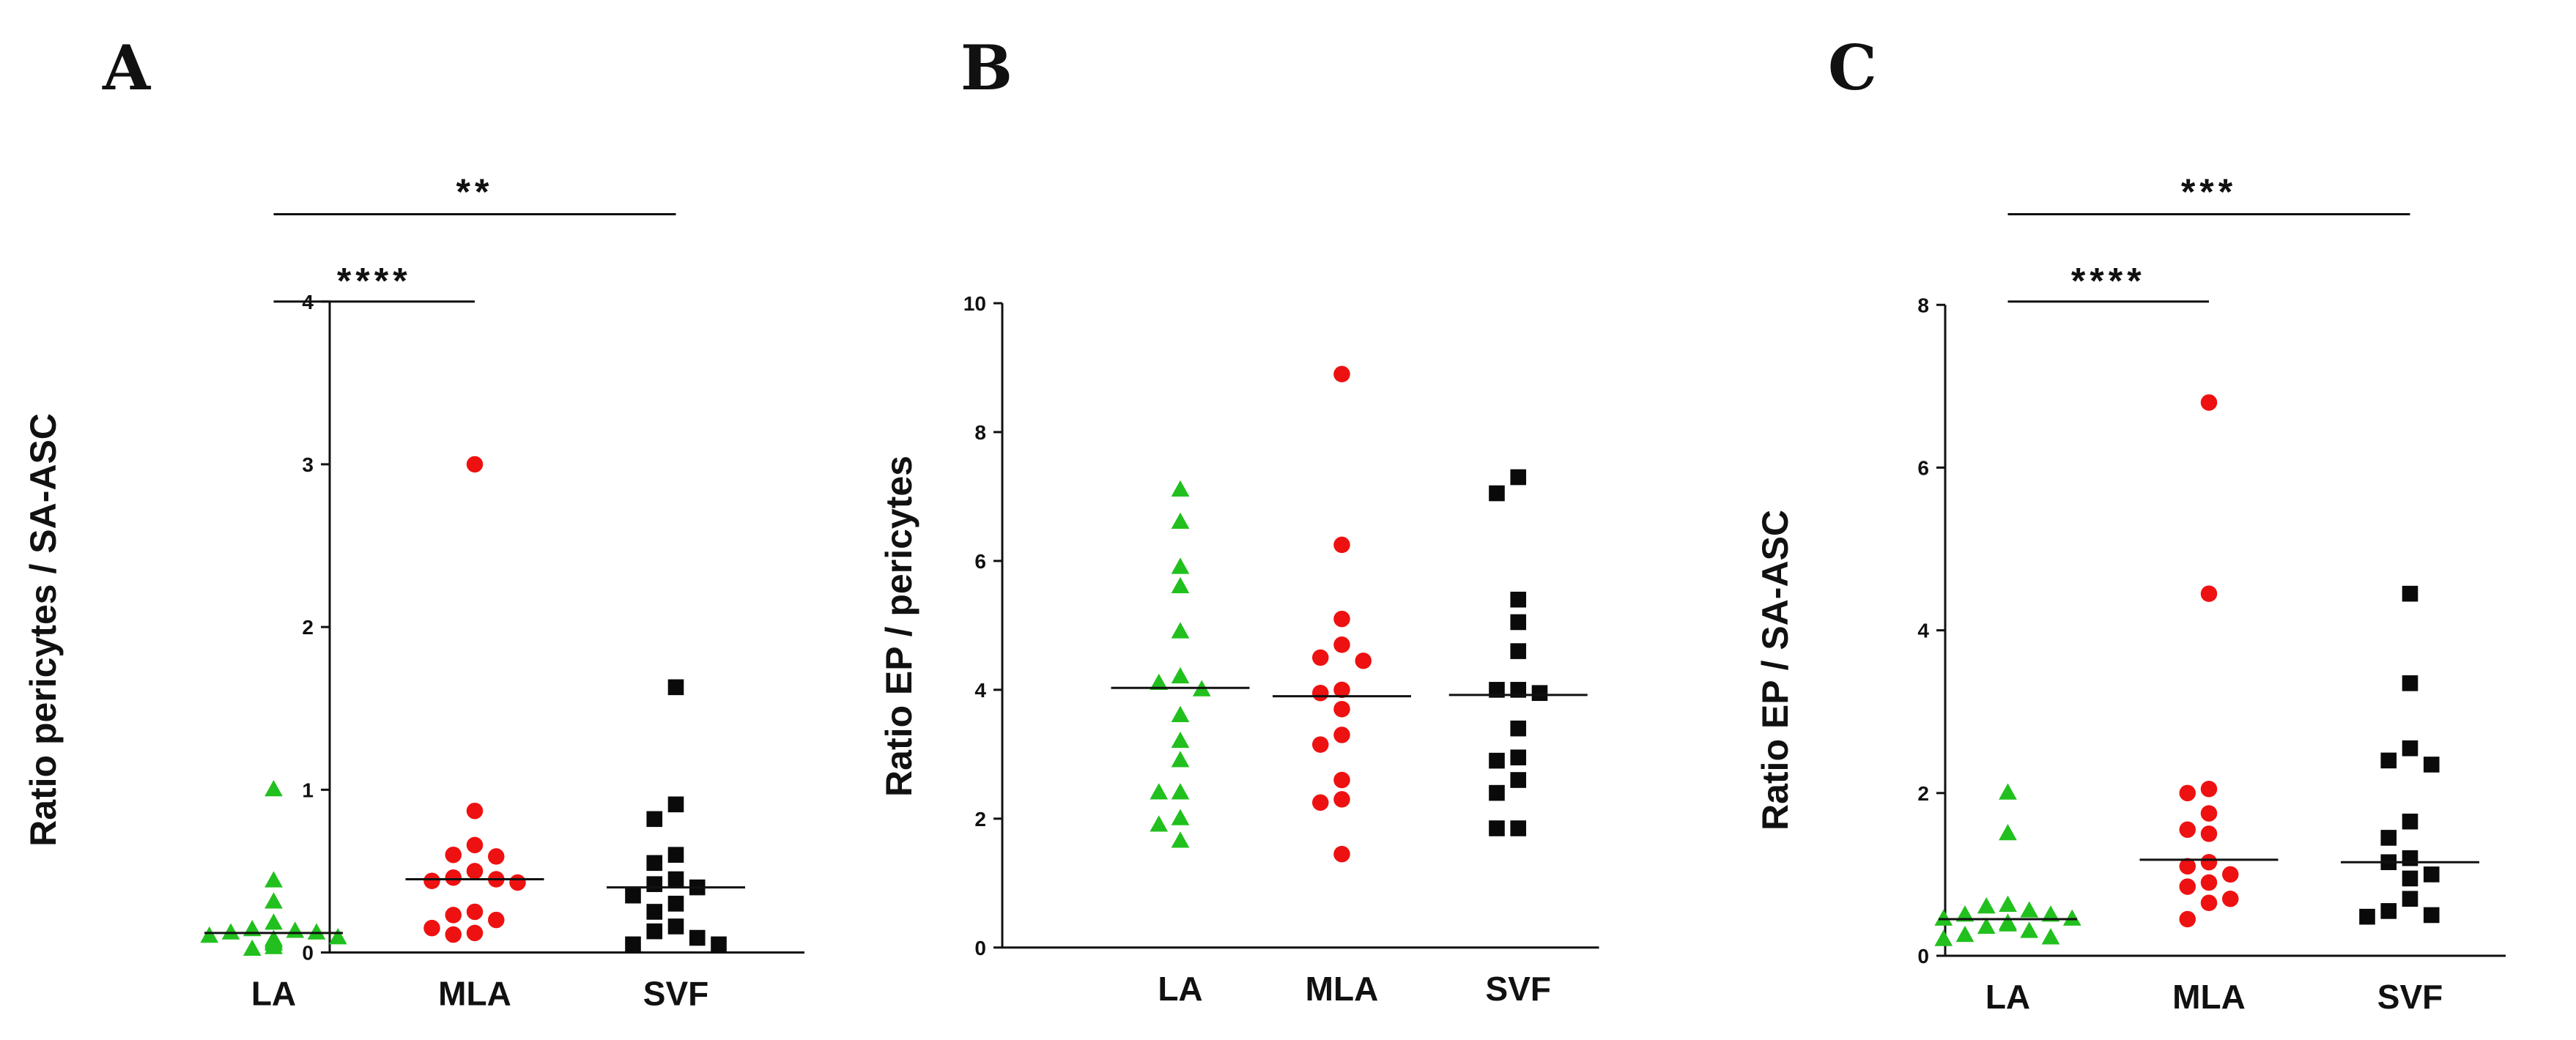 The height and width of the screenshot is (1040, 2576). I want to click on y-tick-label: 4, so click(1923, 631).